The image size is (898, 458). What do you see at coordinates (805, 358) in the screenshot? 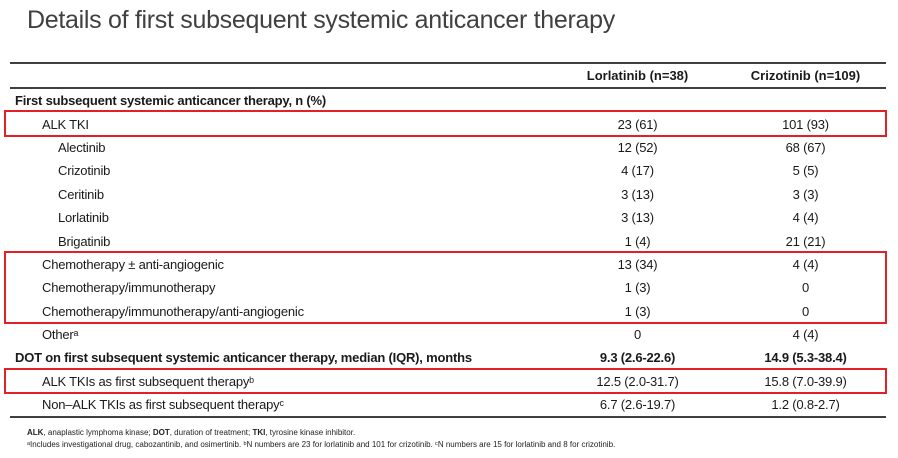
I see `row-value-crizotinib: 14.9 (5.3-38.4)` at bounding box center [805, 358].